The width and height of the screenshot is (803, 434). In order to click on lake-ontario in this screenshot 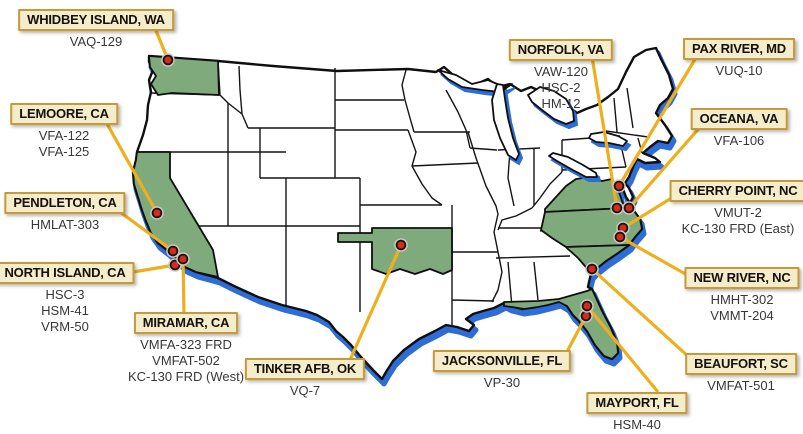, I will do `click(608, 139)`.